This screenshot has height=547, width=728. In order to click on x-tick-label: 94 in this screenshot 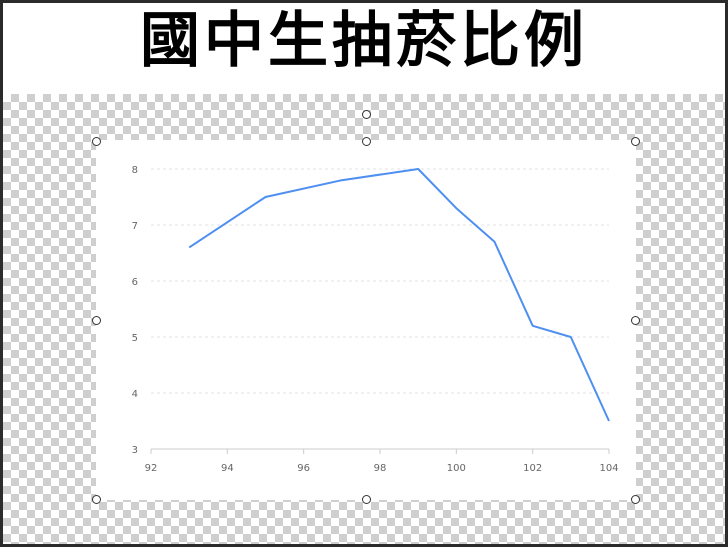, I will do `click(227, 468)`.